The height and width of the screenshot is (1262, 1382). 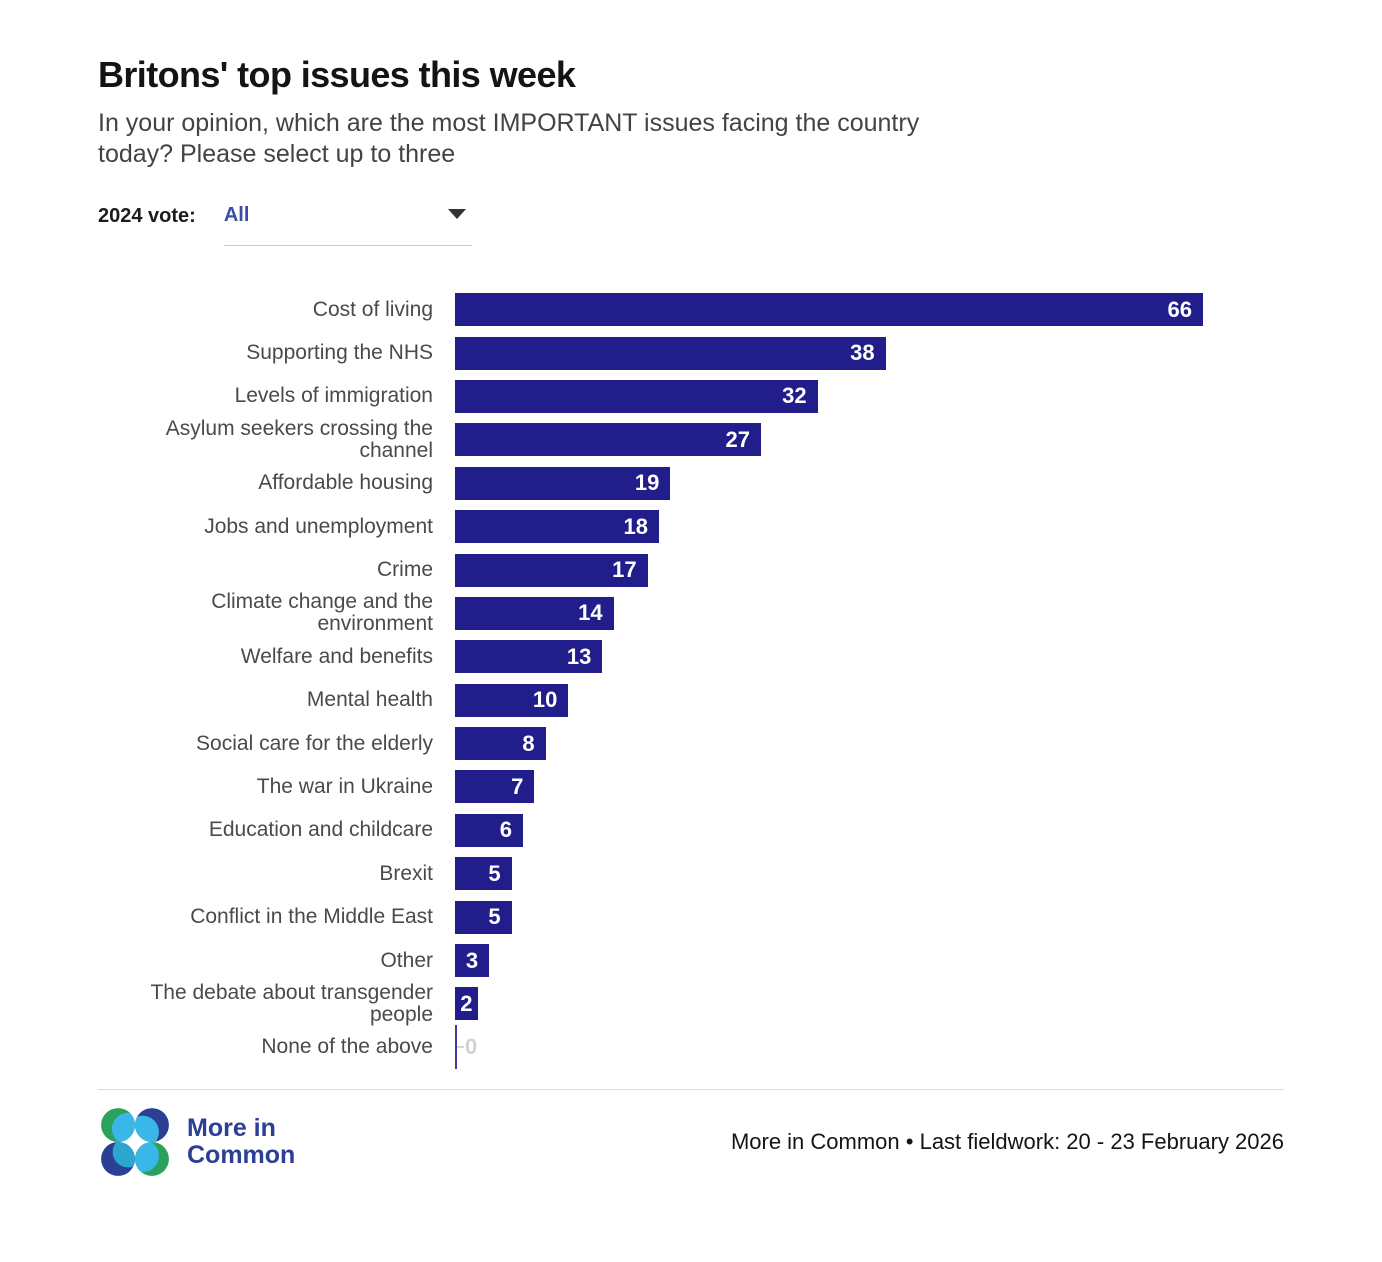 What do you see at coordinates (829, 700) in the screenshot?
I see `bar-track: 10` at bounding box center [829, 700].